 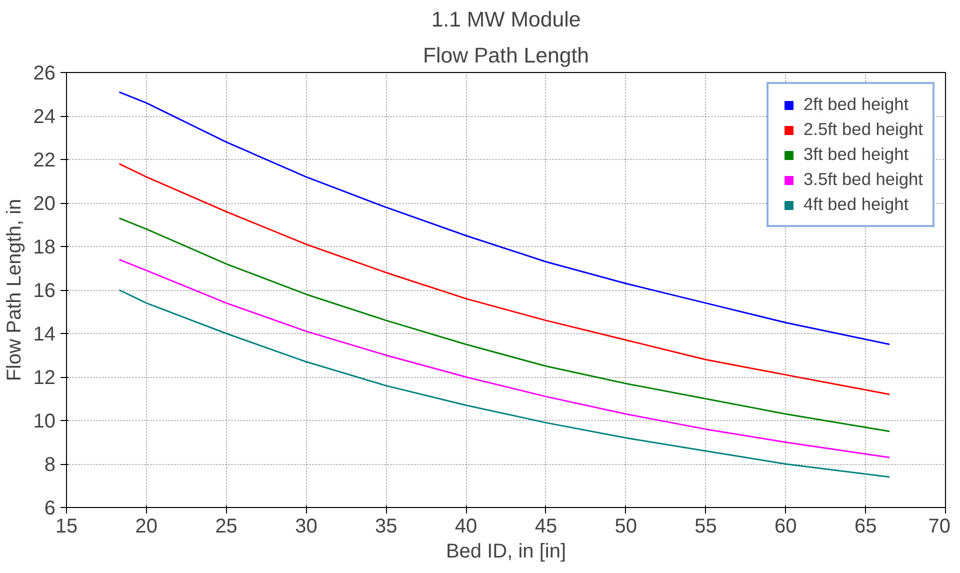 I want to click on x-tick-label: 60, so click(x=785, y=527).